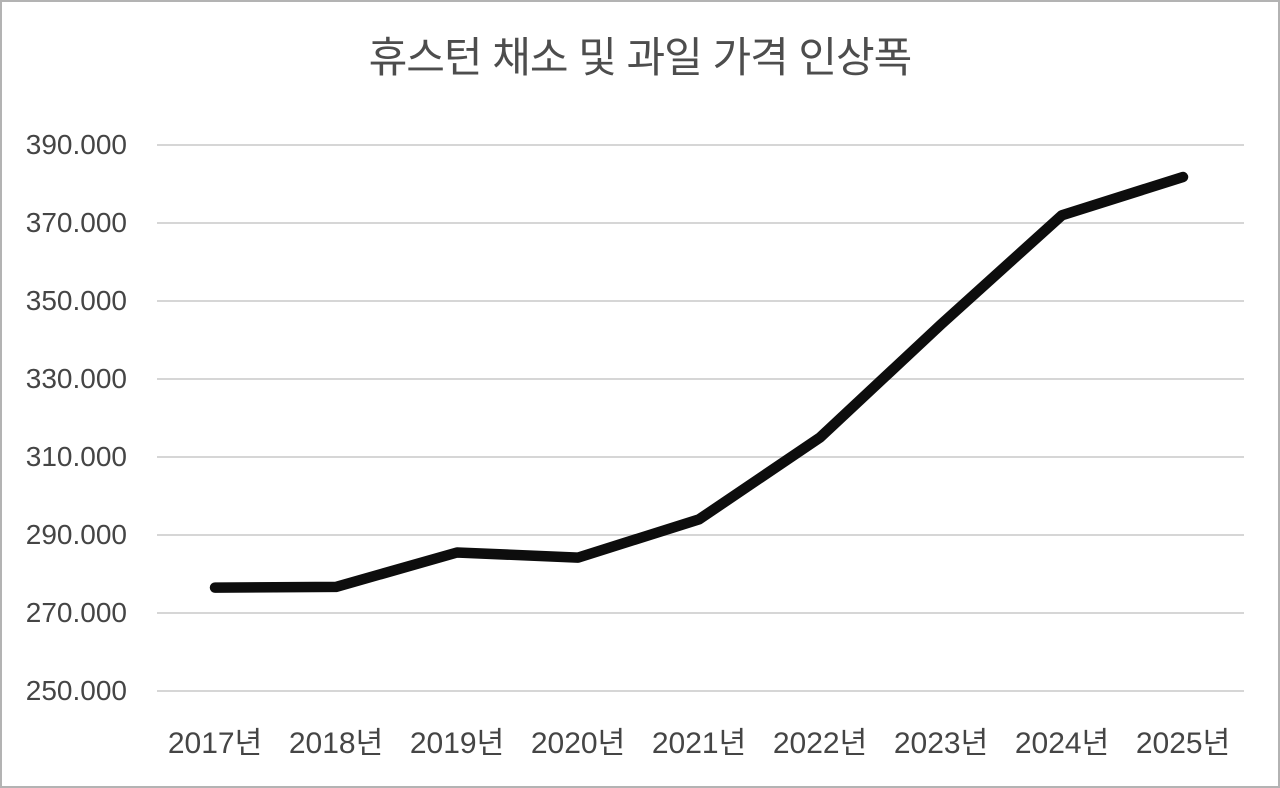  Describe the element at coordinates (578, 743) in the screenshot. I see `x-tick-label: 2020년` at that location.